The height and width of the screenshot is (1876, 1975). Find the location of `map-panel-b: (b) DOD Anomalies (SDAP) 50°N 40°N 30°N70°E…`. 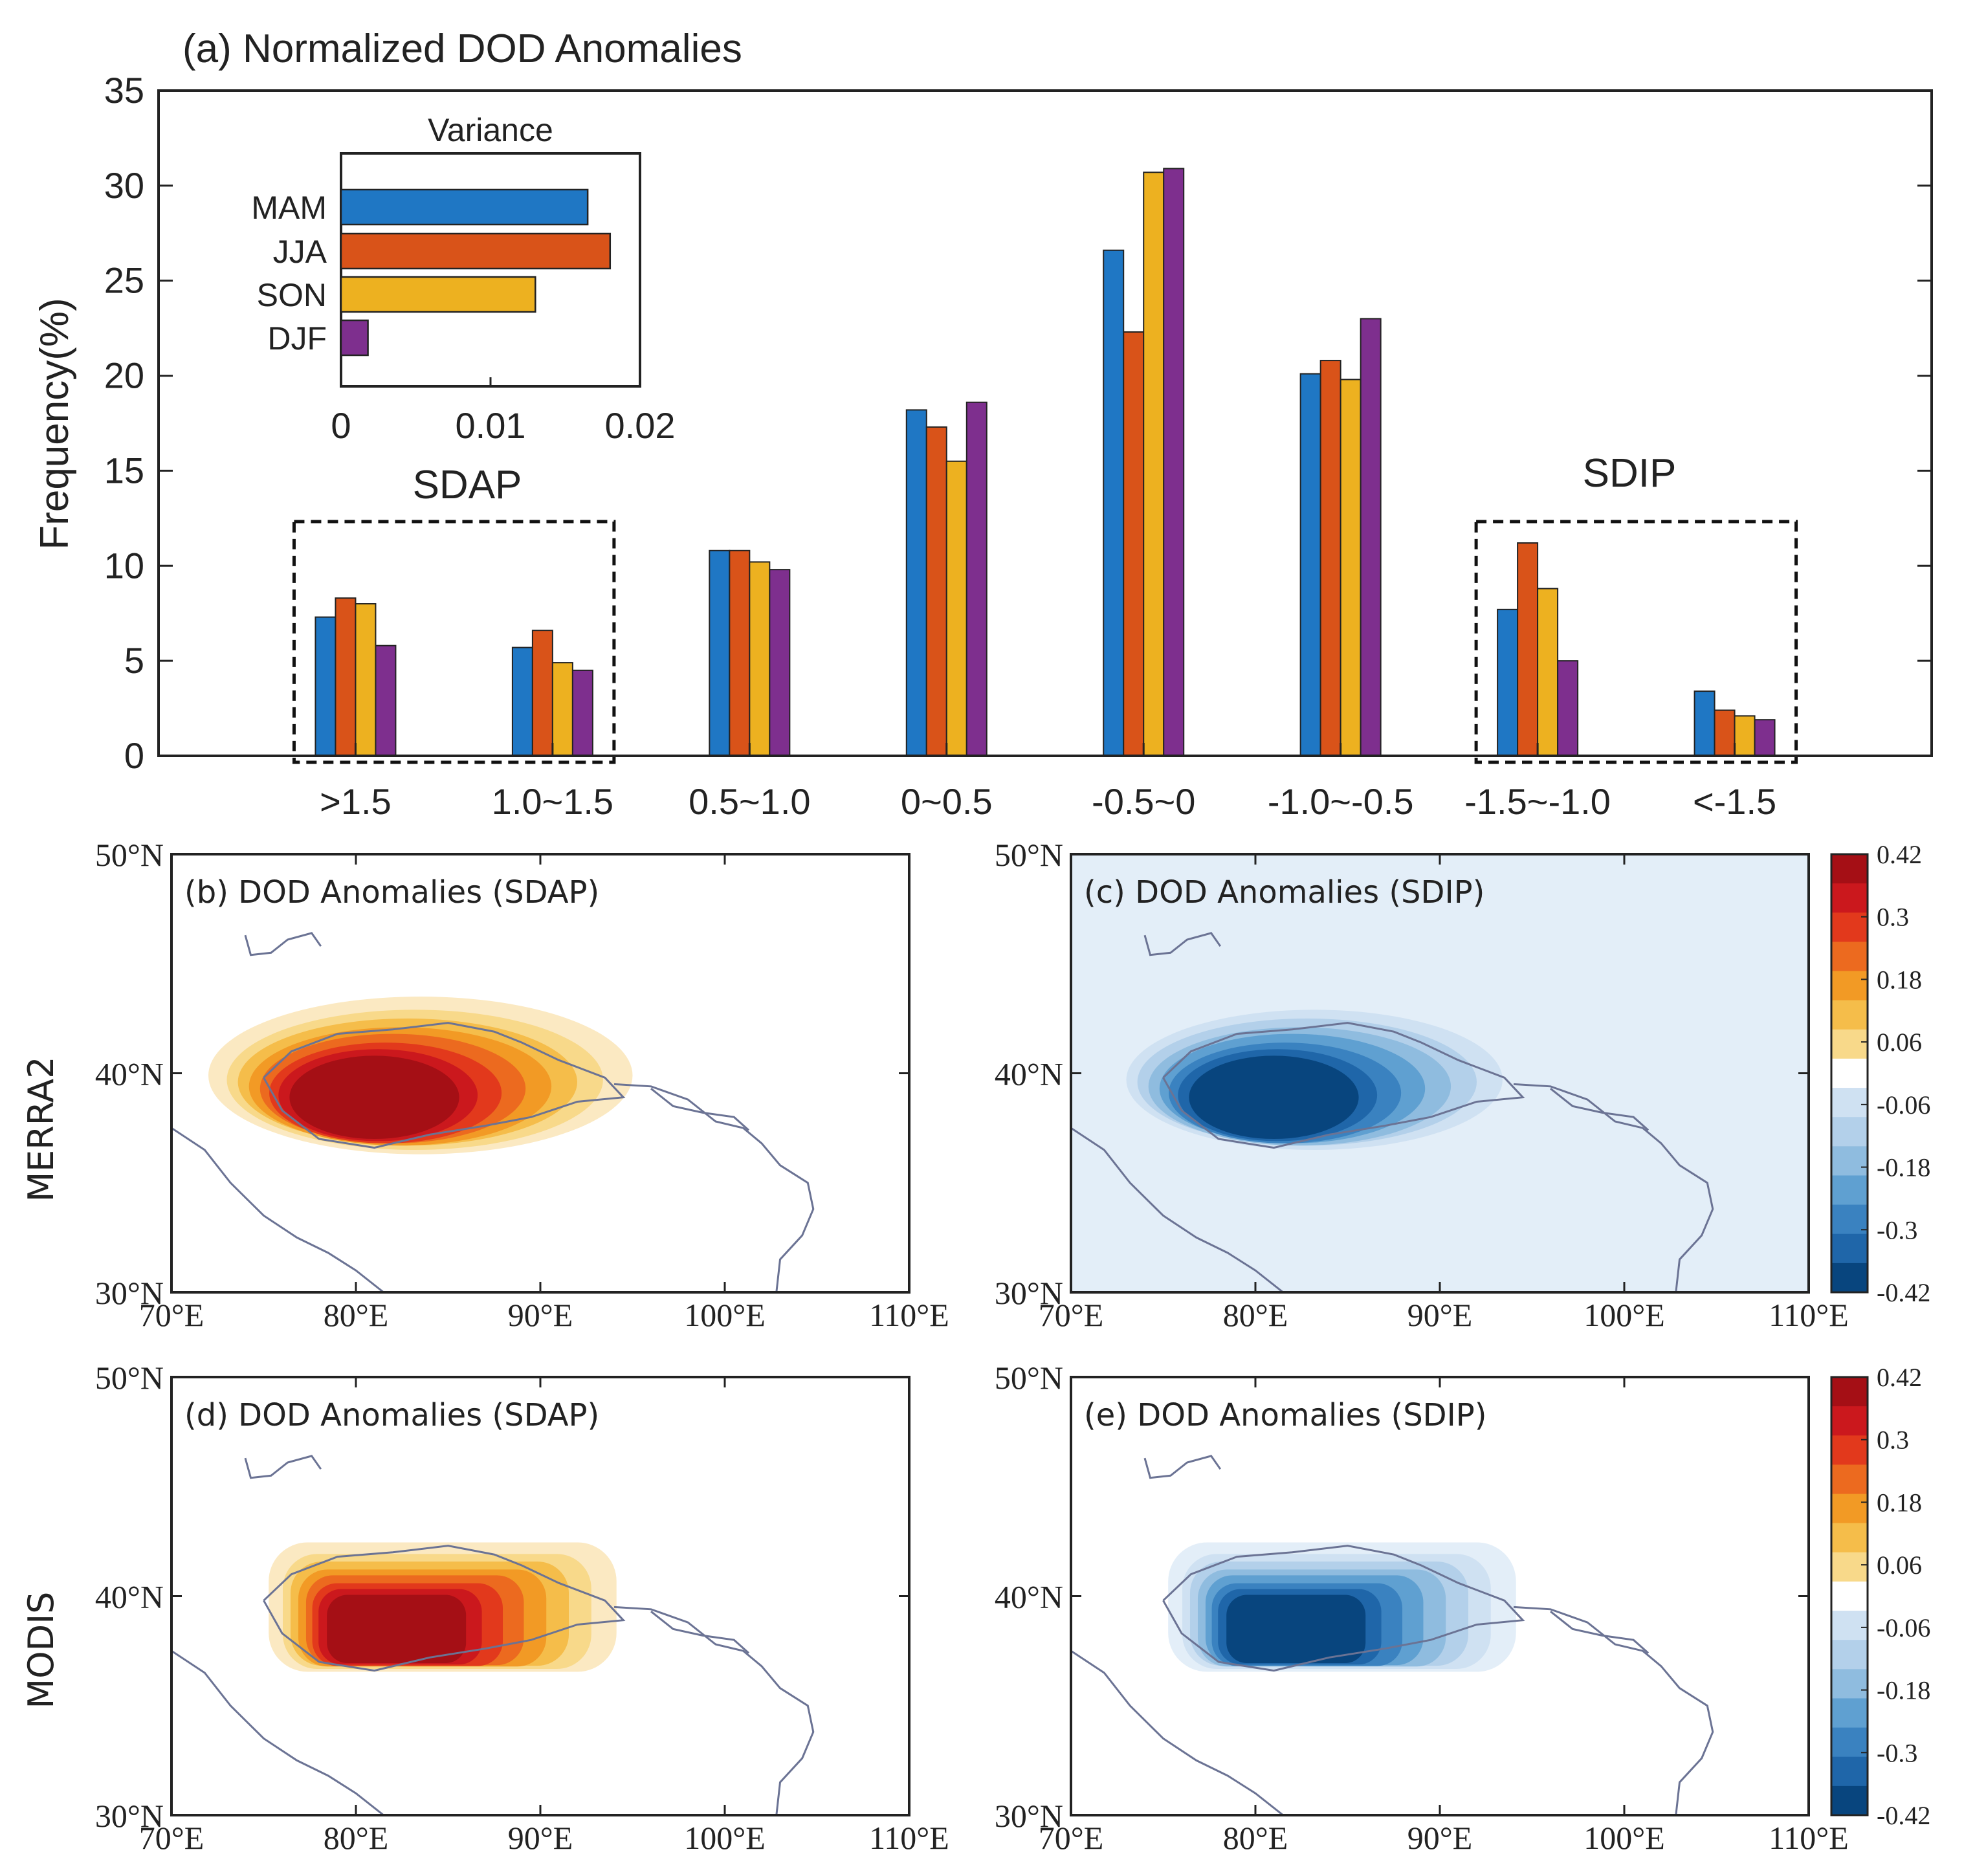

map-panel-b: (b) DOD Anomalies (SDAP) 50°N 40°N 30°N70°E… is located at coordinates (522, 1085).